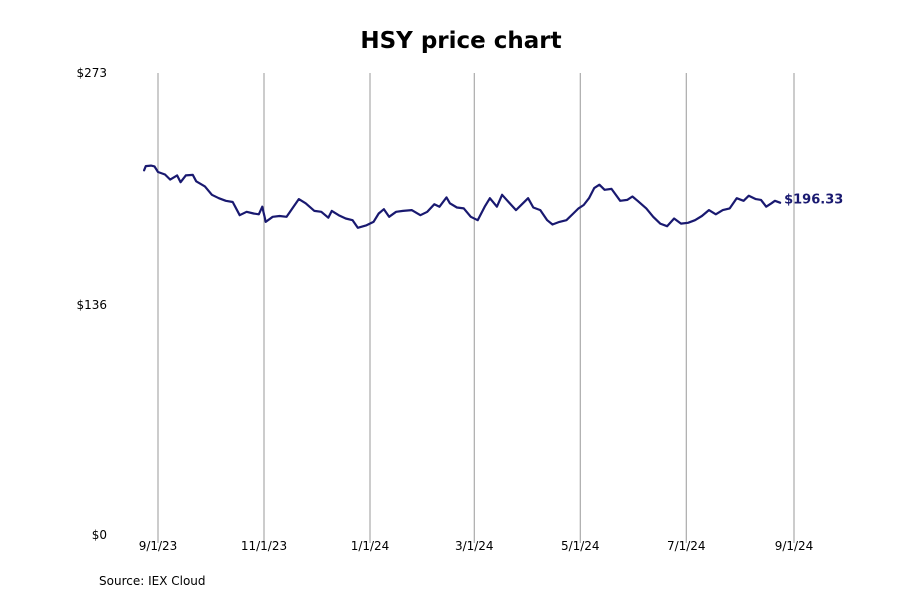 This screenshot has width=900, height=600. Describe the element at coordinates (152, 581) in the screenshot. I see `source-note: Source: IEX Cloud` at that location.